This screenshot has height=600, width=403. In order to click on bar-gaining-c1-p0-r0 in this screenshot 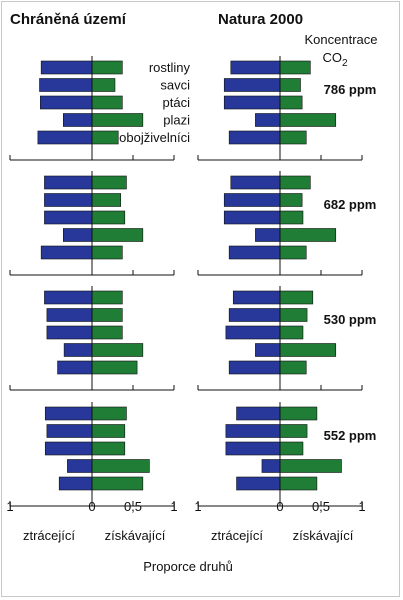, I will do `click(295, 67)`.